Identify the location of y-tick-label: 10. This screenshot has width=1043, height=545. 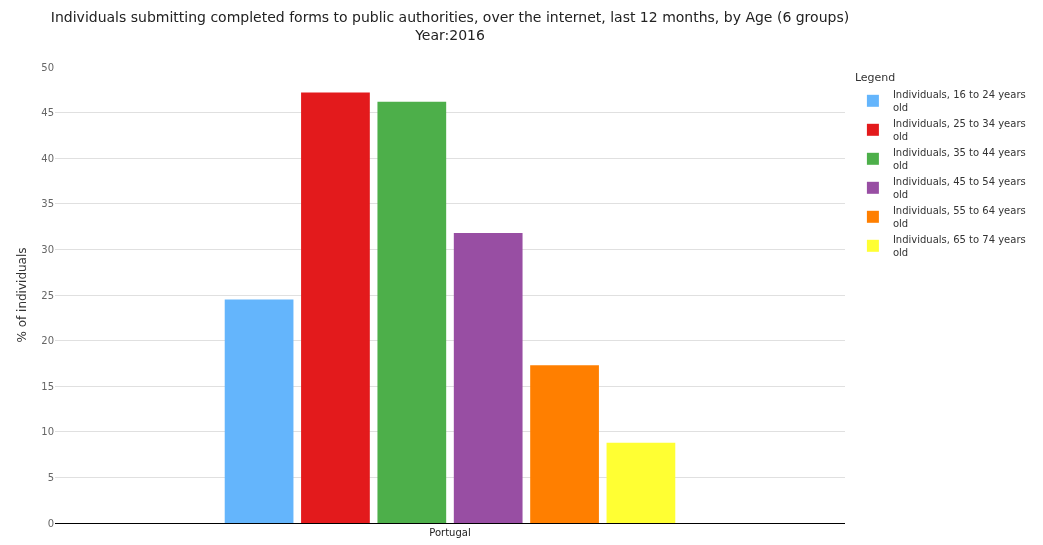
(47, 432).